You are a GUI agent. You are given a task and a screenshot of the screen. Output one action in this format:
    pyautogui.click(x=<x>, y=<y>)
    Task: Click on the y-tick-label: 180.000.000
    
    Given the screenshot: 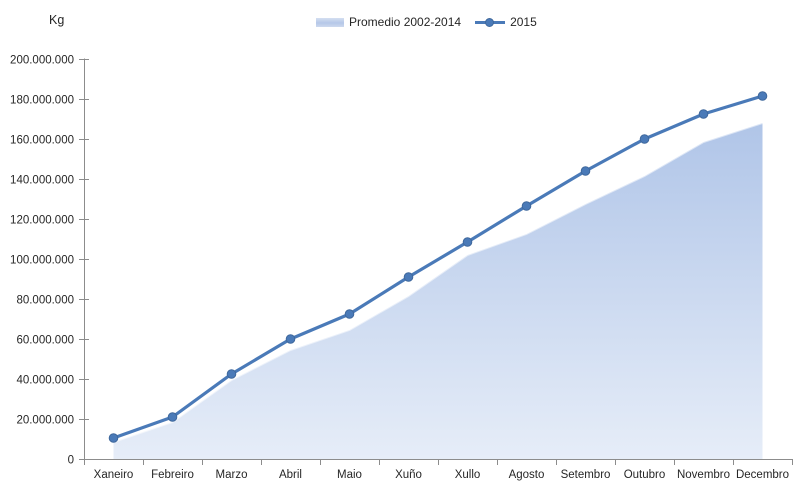 What is the action you would take?
    pyautogui.click(x=42, y=101)
    